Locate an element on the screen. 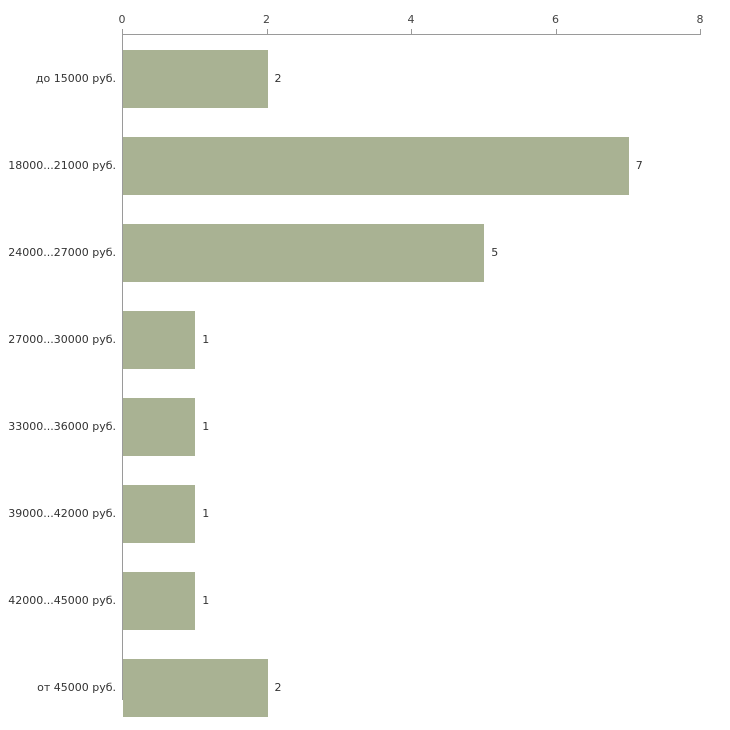  bar-row: 27000...30000 руб. 1 is located at coordinates (365, 339).